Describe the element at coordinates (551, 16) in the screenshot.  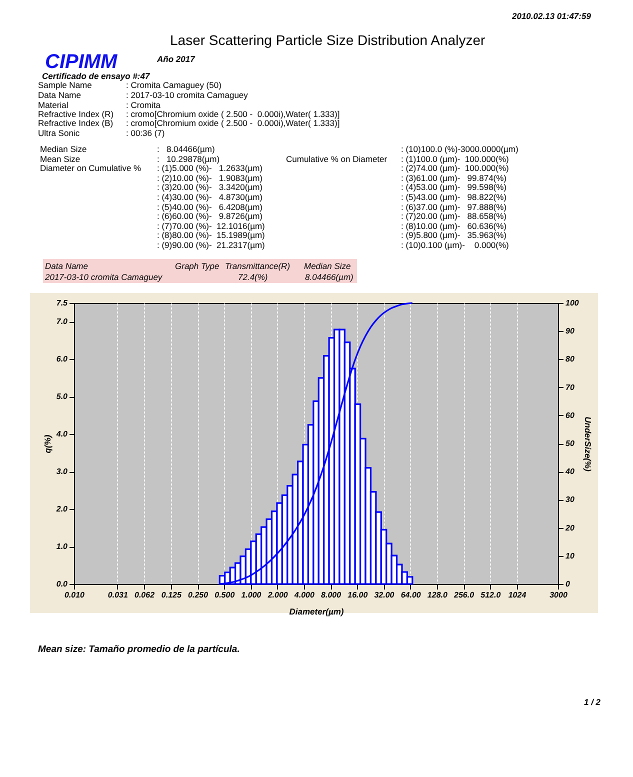
I see `text: 2010.02.13 01:47:59` at that location.